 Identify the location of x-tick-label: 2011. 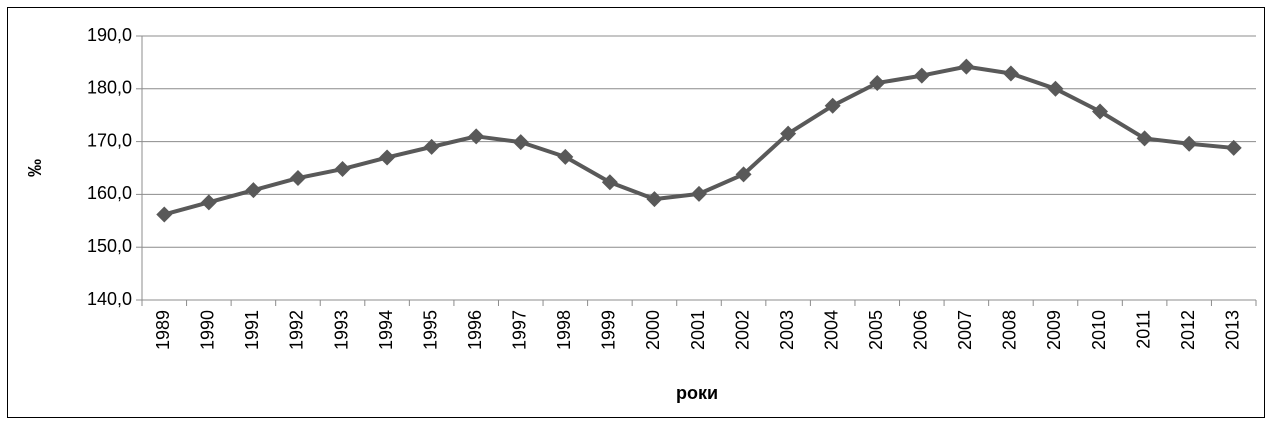
(1143, 329).